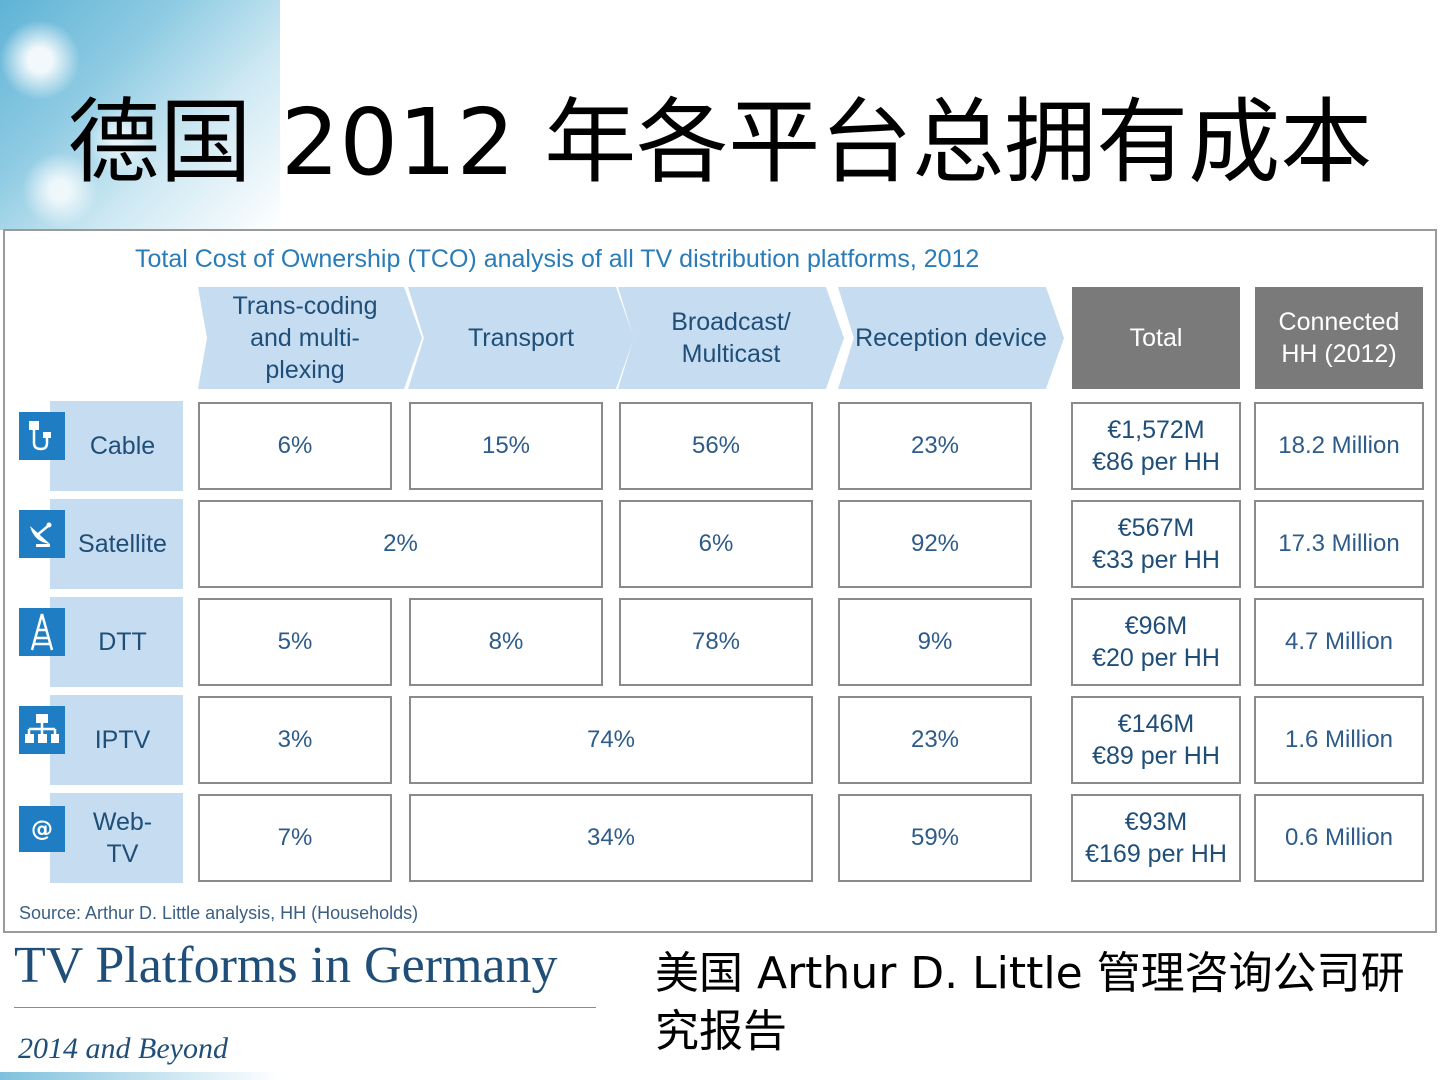  I want to click on cell-satellite-broadcast: 6%, so click(716, 544).